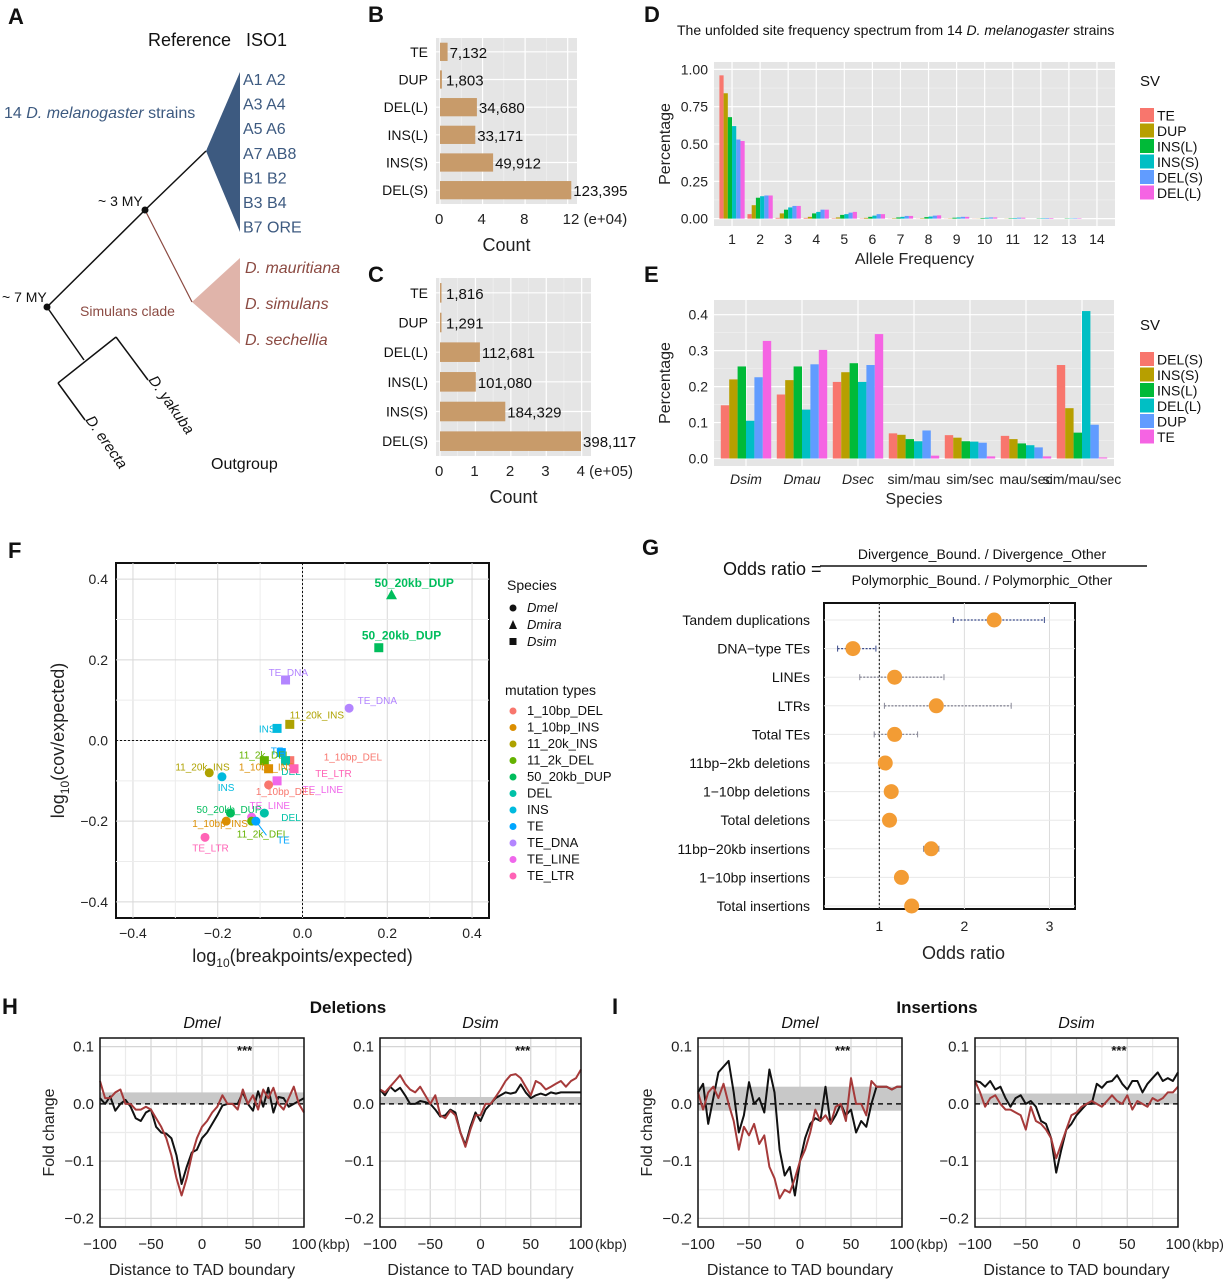 The image size is (1223, 1280). What do you see at coordinates (721, 147) in the screenshot?
I see `bar-te` at bounding box center [721, 147].